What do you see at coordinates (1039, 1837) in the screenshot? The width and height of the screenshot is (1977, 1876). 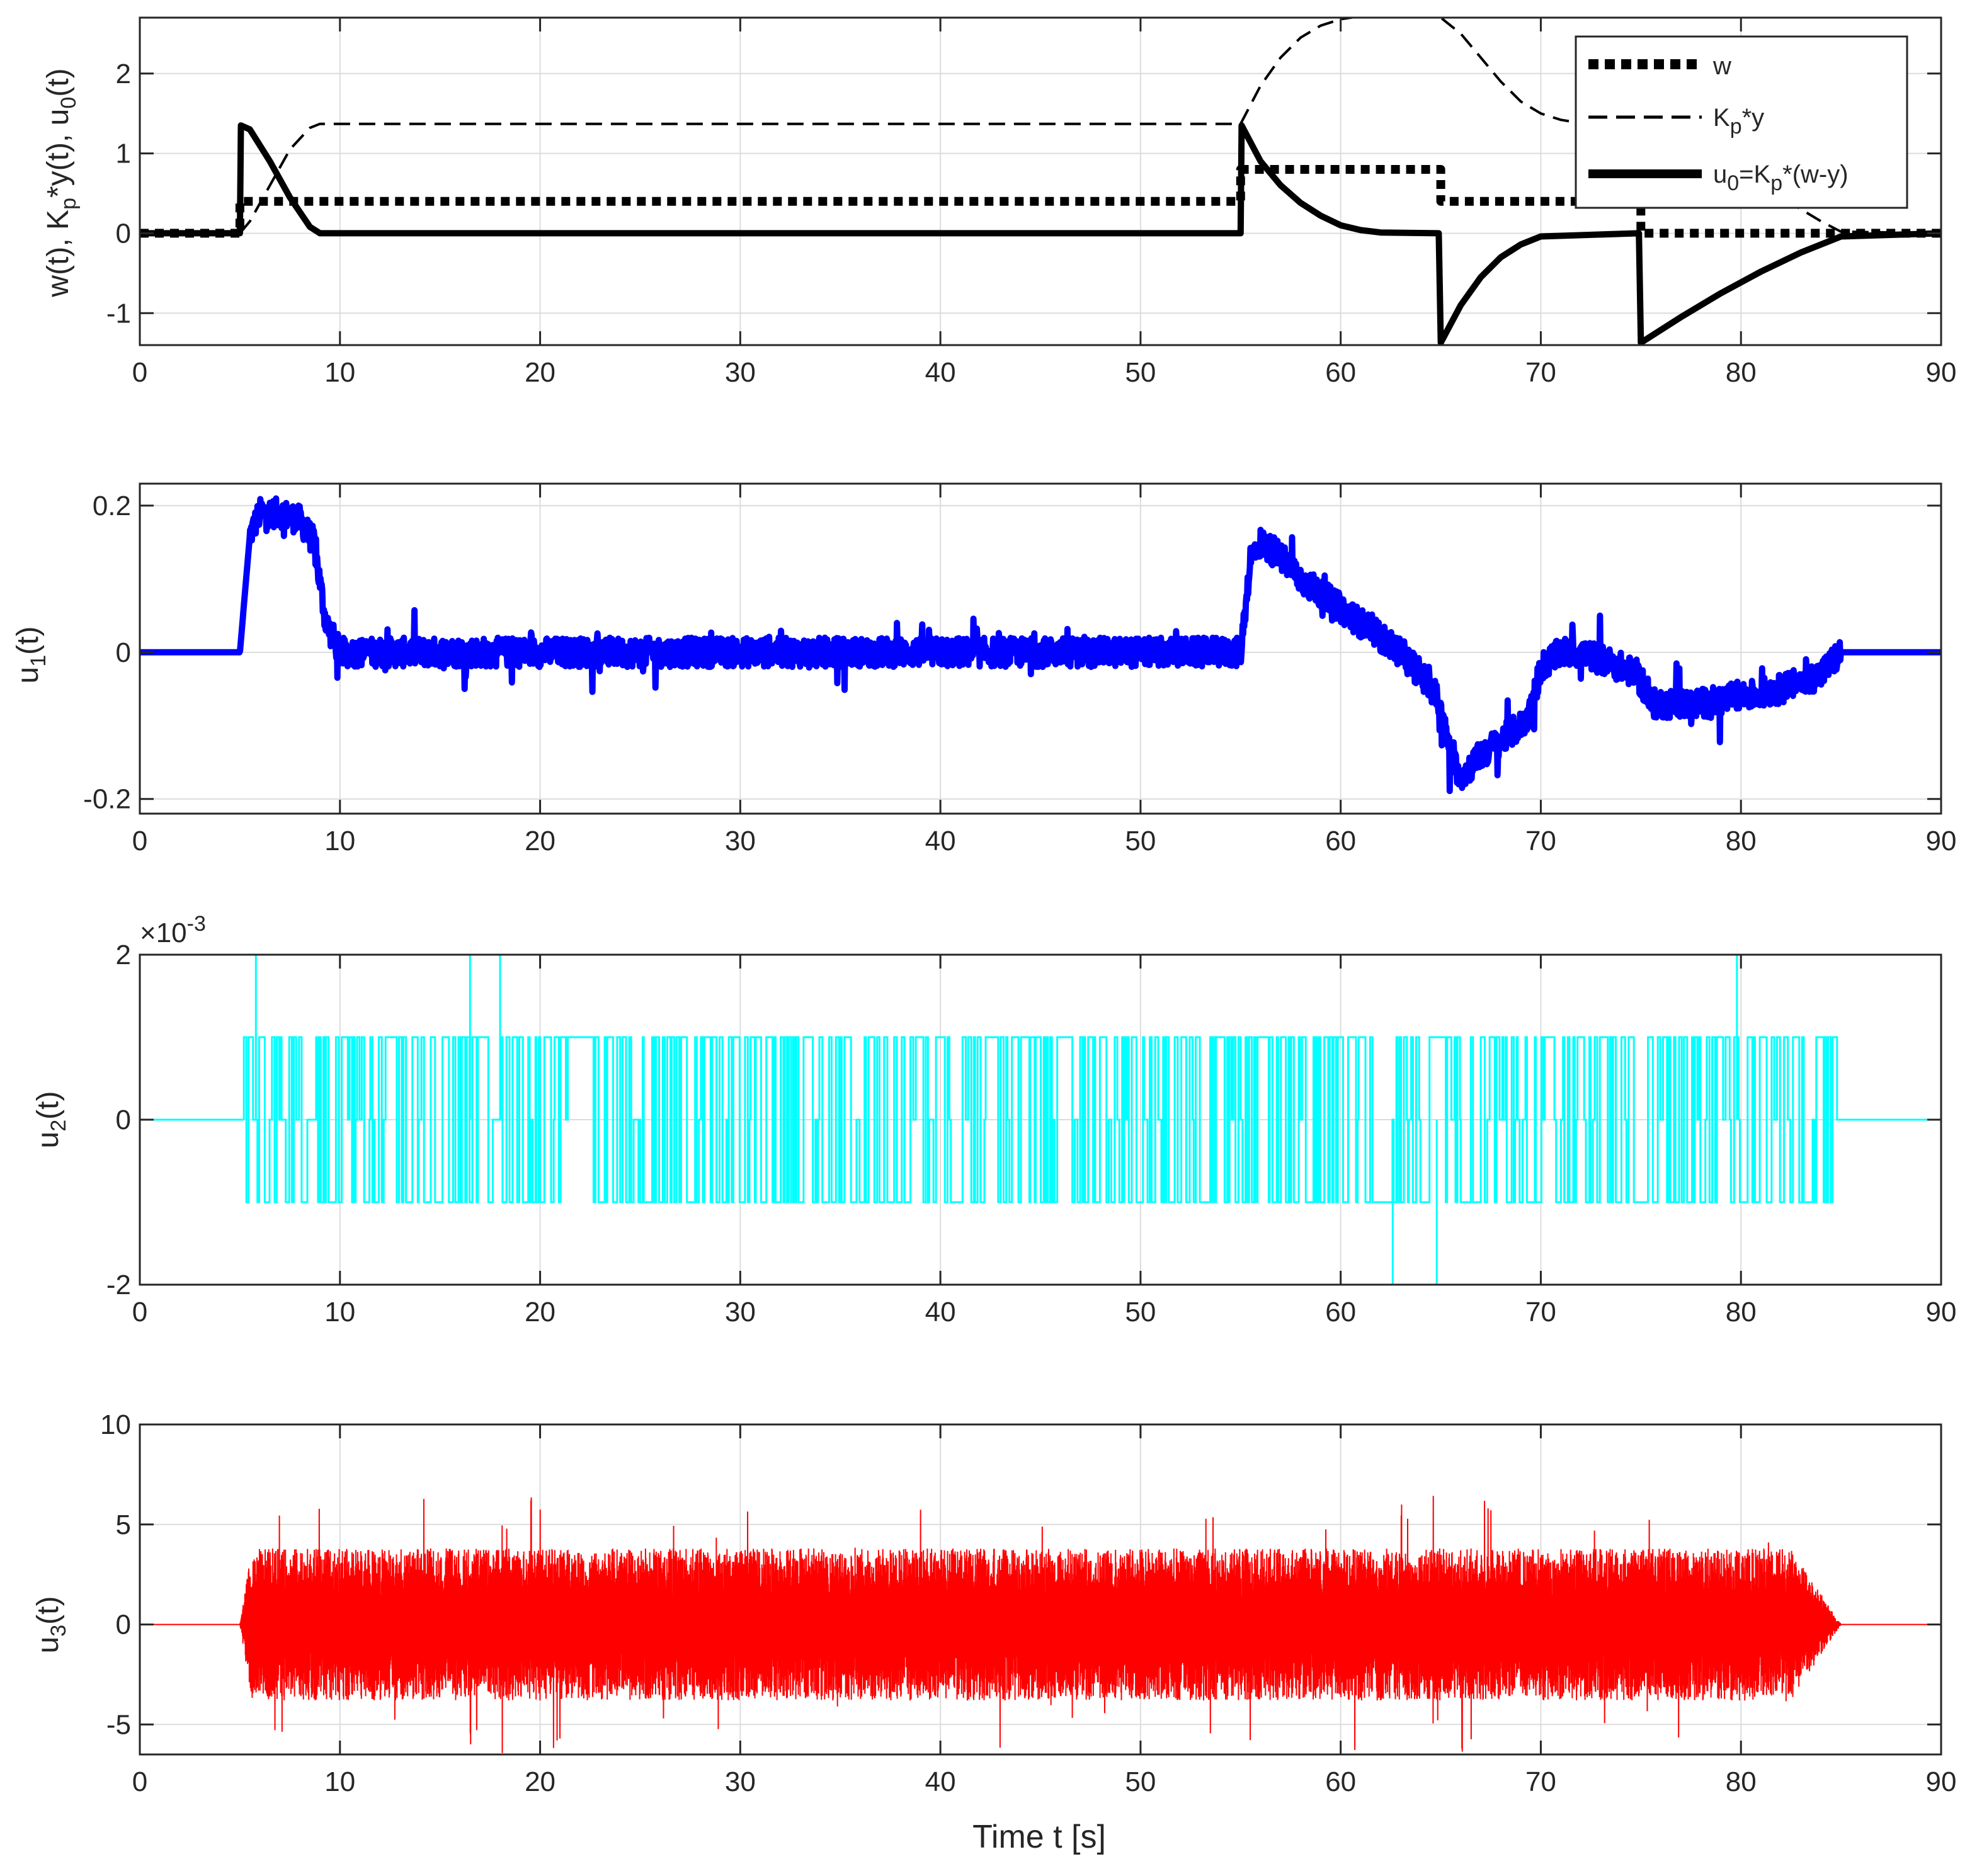 I see `x-axis-label: Time t [s]` at bounding box center [1039, 1837].